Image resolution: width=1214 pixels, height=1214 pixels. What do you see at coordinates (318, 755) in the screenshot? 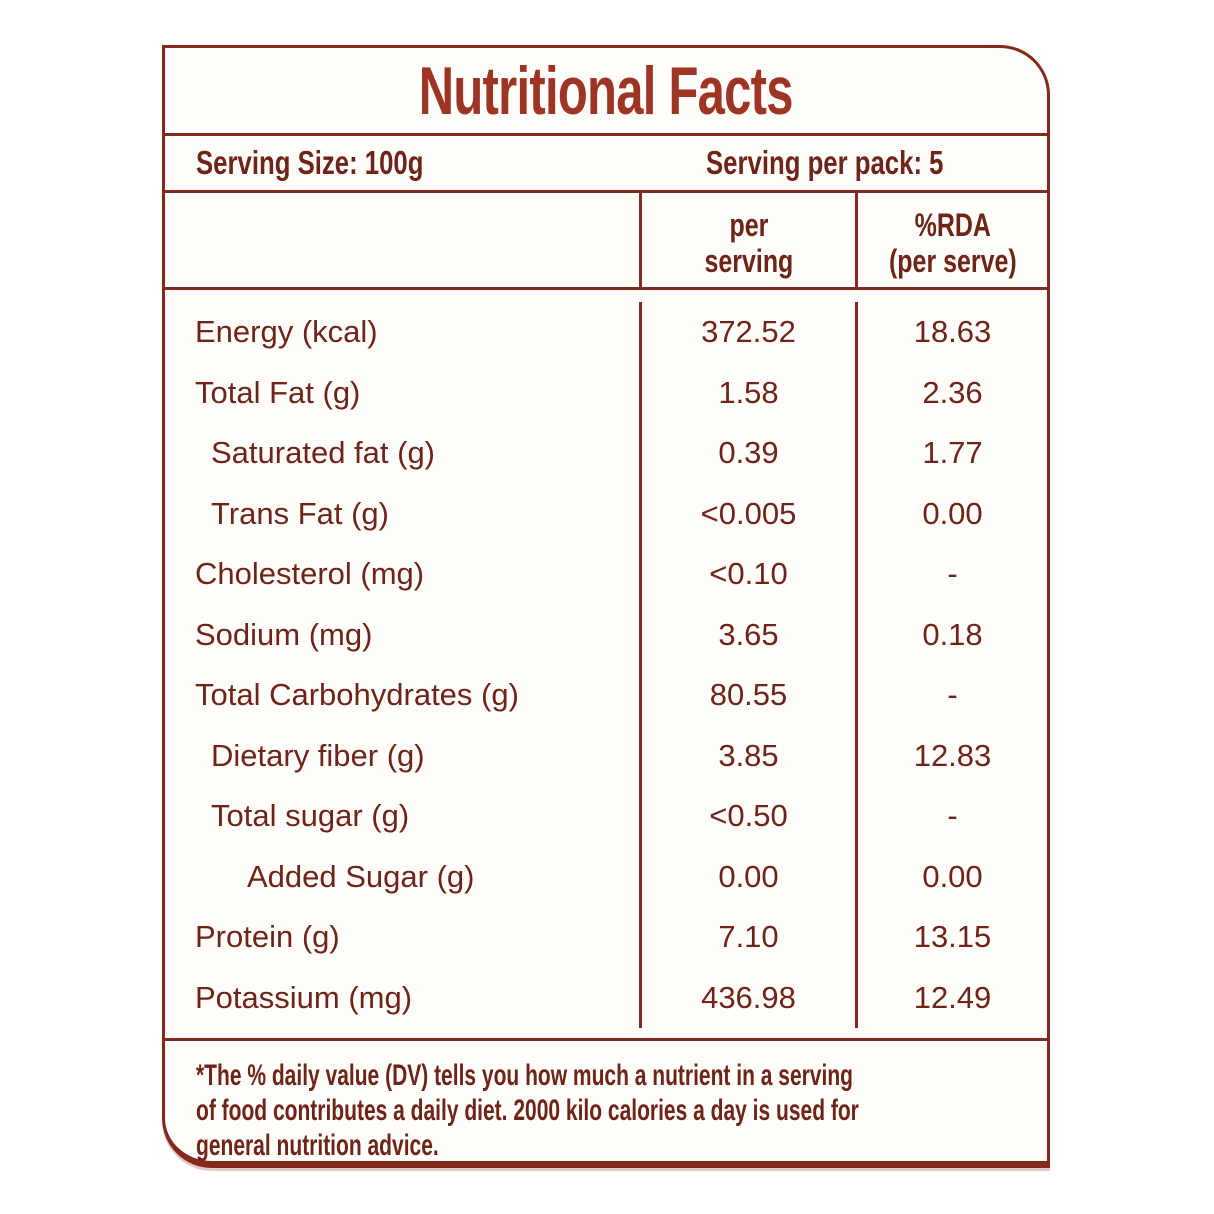
I see `nutrient-label: Dietary fiber (g)` at bounding box center [318, 755].